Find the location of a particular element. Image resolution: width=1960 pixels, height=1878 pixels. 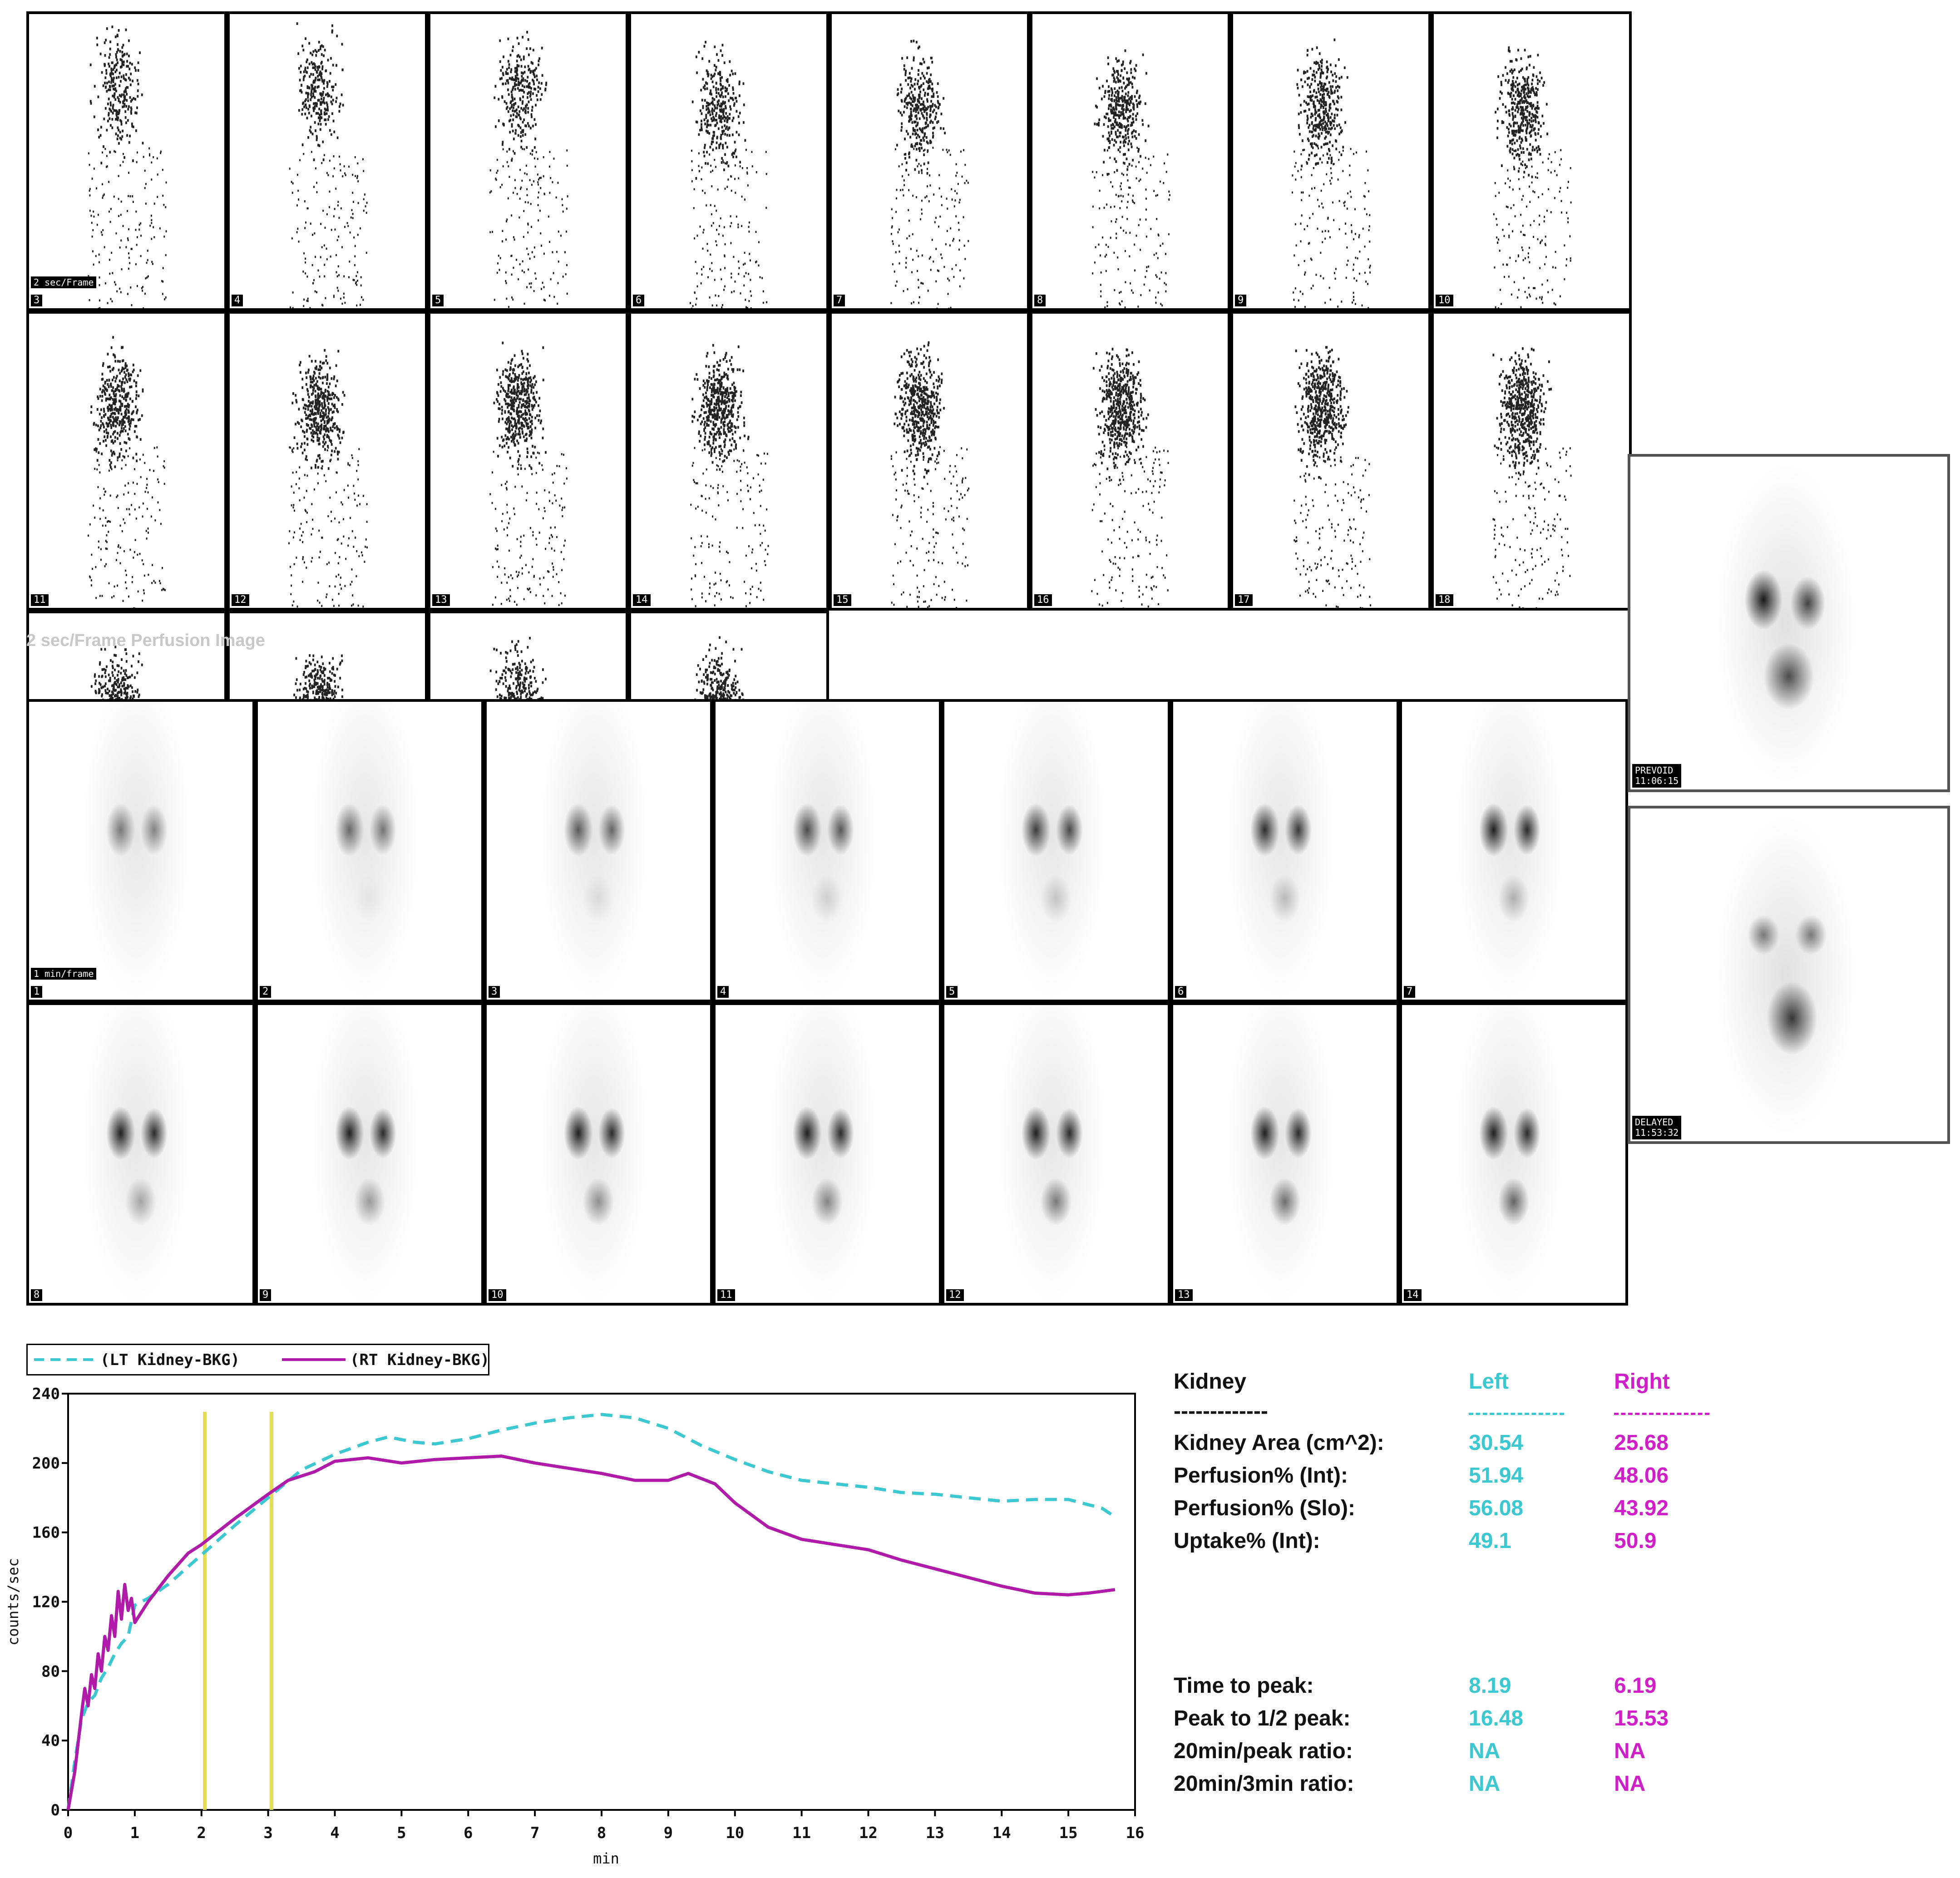

y-tick-label: 0 is located at coordinates (55, 1810).